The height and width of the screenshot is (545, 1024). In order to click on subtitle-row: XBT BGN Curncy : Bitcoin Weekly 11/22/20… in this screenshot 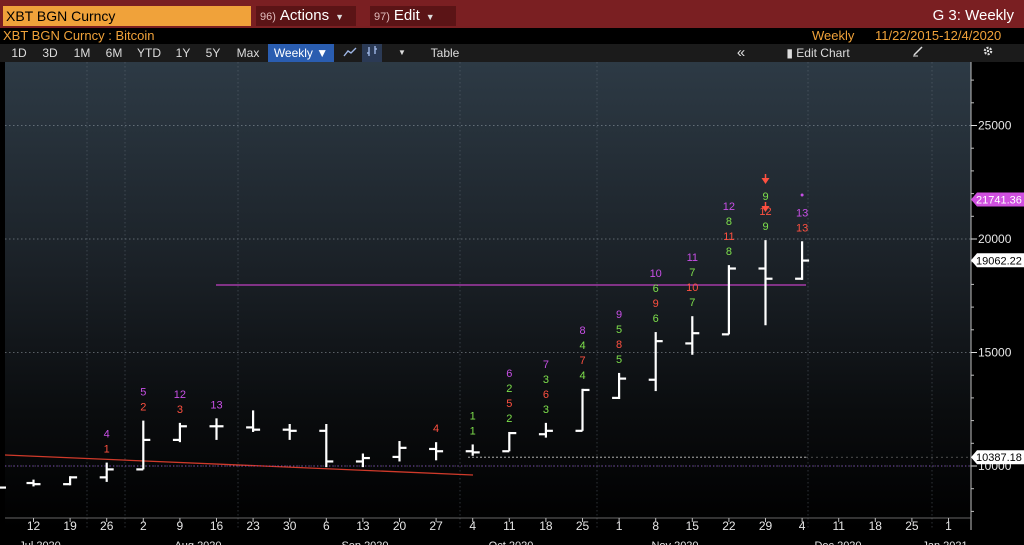, I will do `click(512, 36)`.